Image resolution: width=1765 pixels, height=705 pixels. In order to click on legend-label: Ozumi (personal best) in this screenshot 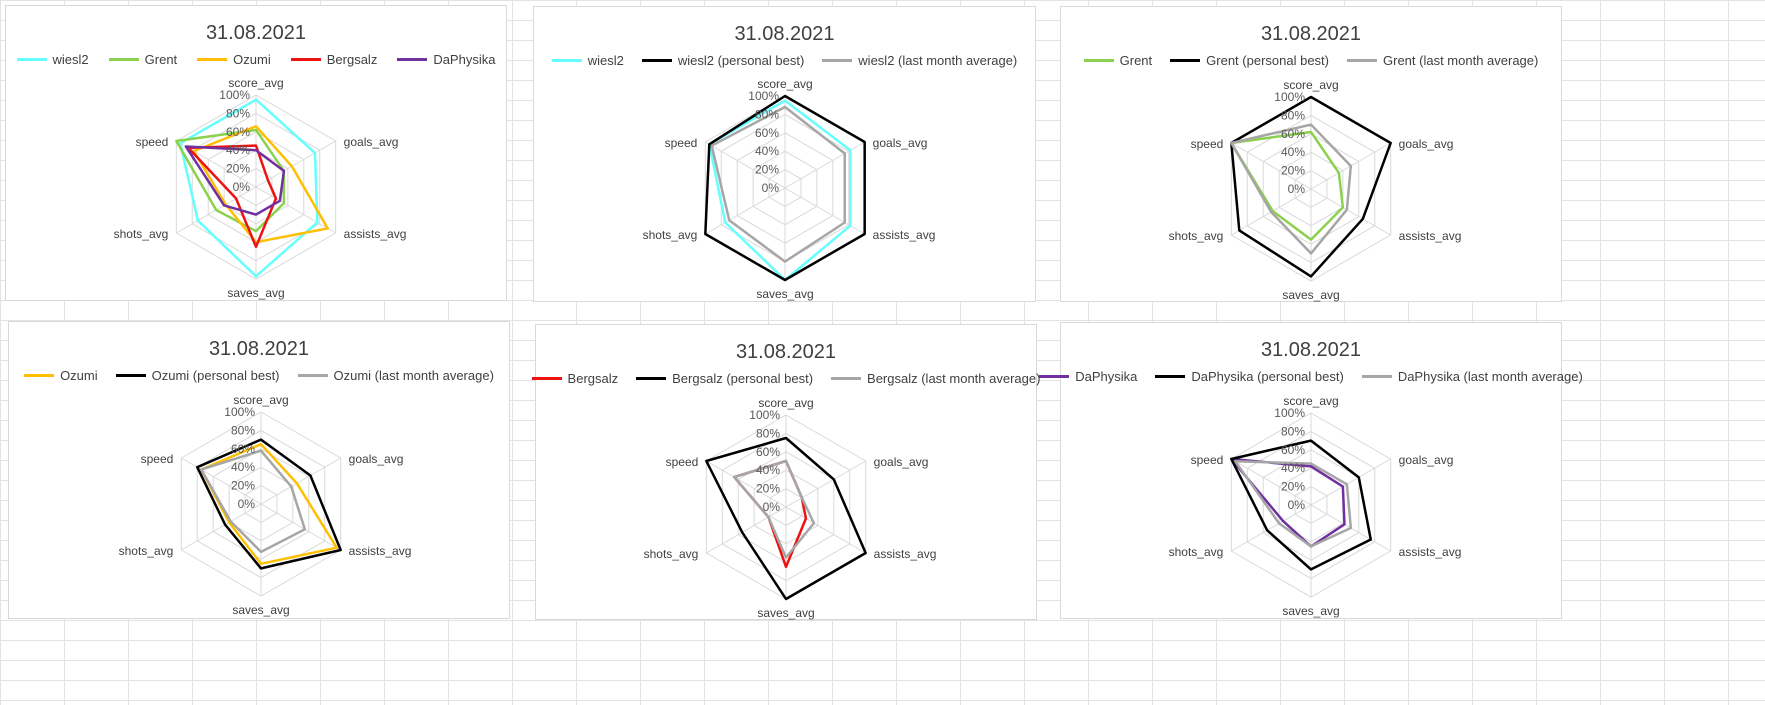, I will do `click(215, 375)`.